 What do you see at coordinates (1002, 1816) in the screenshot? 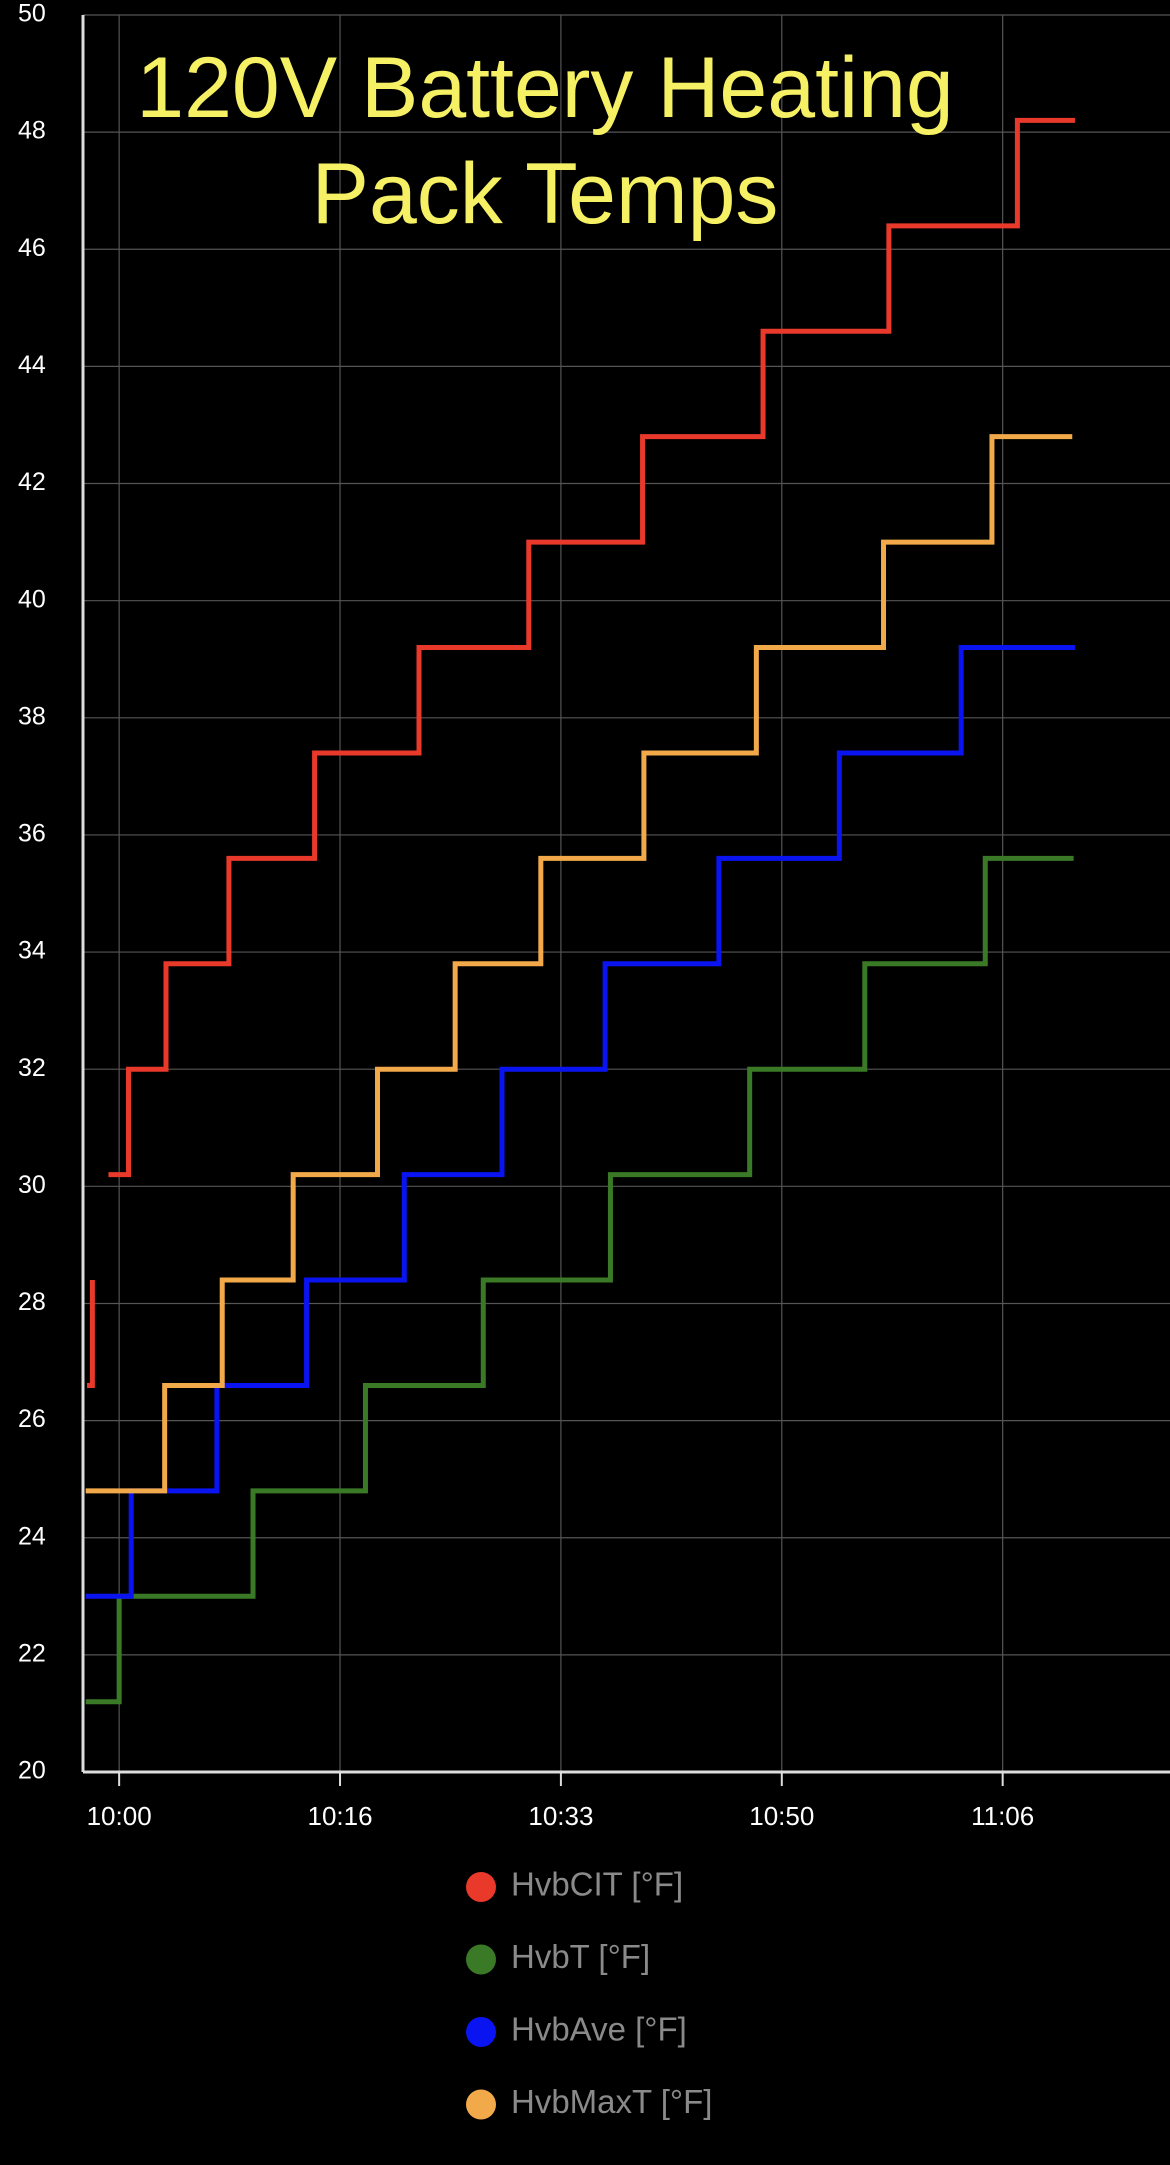
I see `x-tick-label: 11:06` at bounding box center [1002, 1816].